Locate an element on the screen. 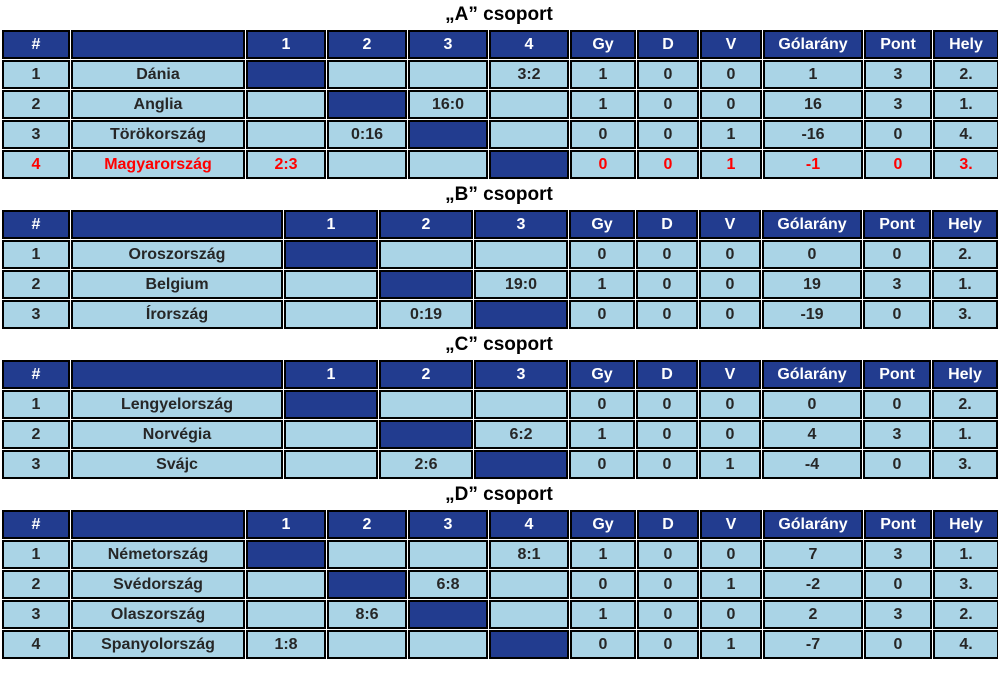 The image size is (998, 696). team-name-cell: Dánia is located at coordinates (158, 74).